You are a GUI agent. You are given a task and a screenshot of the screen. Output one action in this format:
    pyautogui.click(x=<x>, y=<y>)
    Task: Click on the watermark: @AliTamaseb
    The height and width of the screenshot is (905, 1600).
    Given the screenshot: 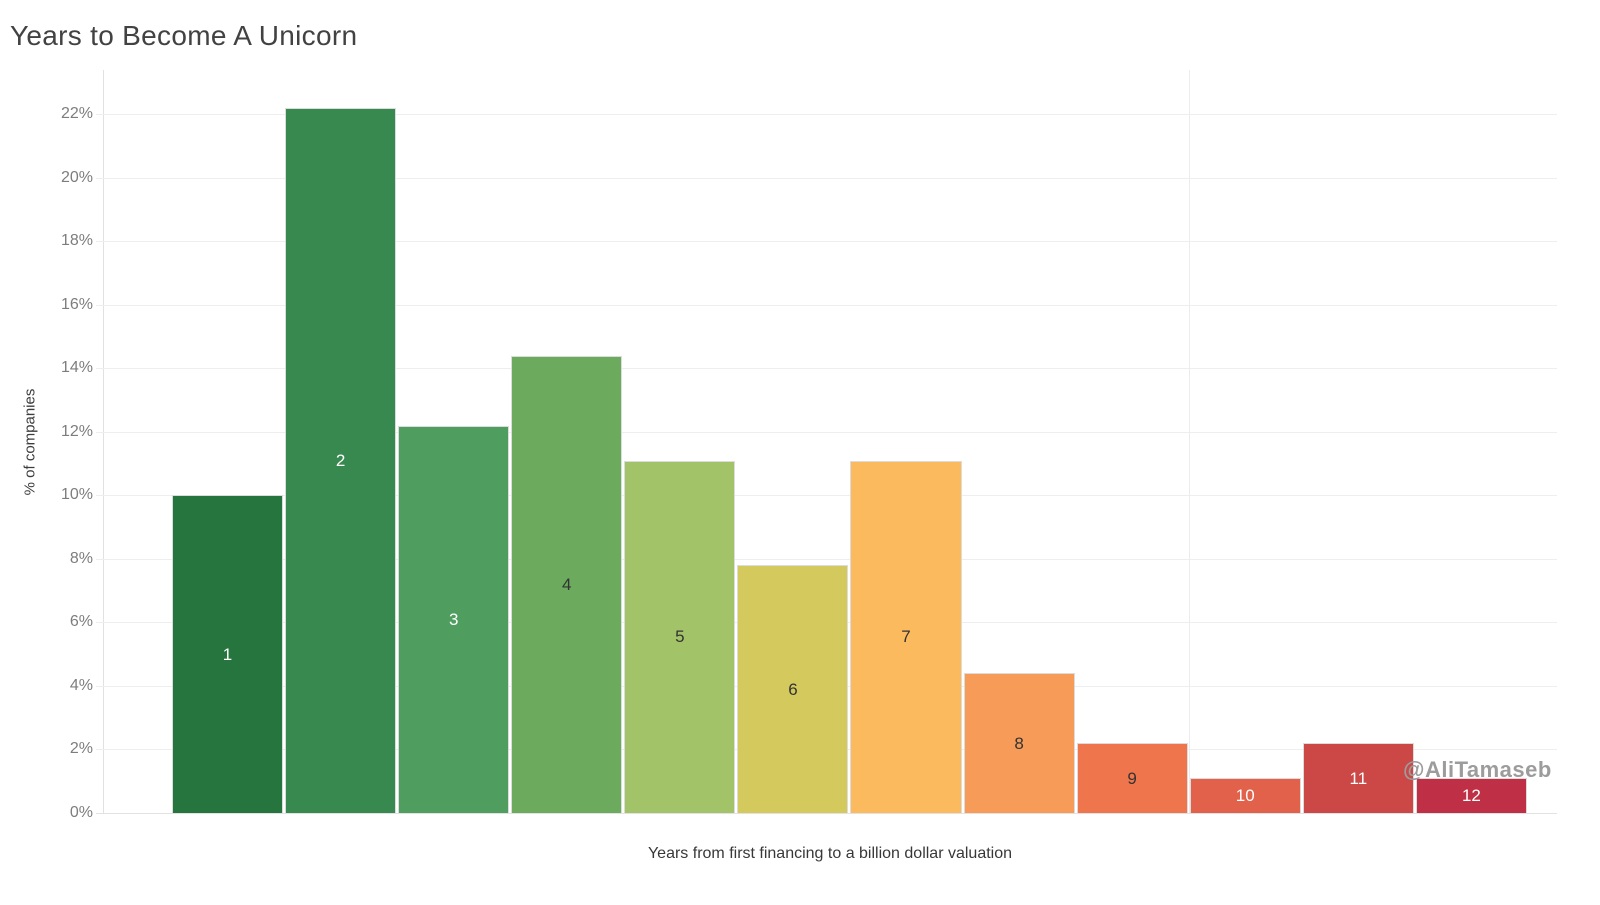 What is the action you would take?
    pyautogui.click(x=1477, y=769)
    